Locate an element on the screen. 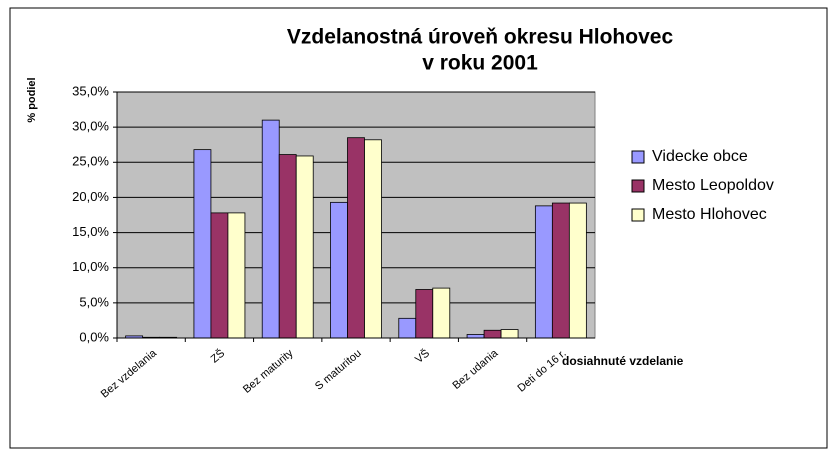 This screenshot has height=458, width=838. y-tick-label: 10,0% is located at coordinates (90, 266).